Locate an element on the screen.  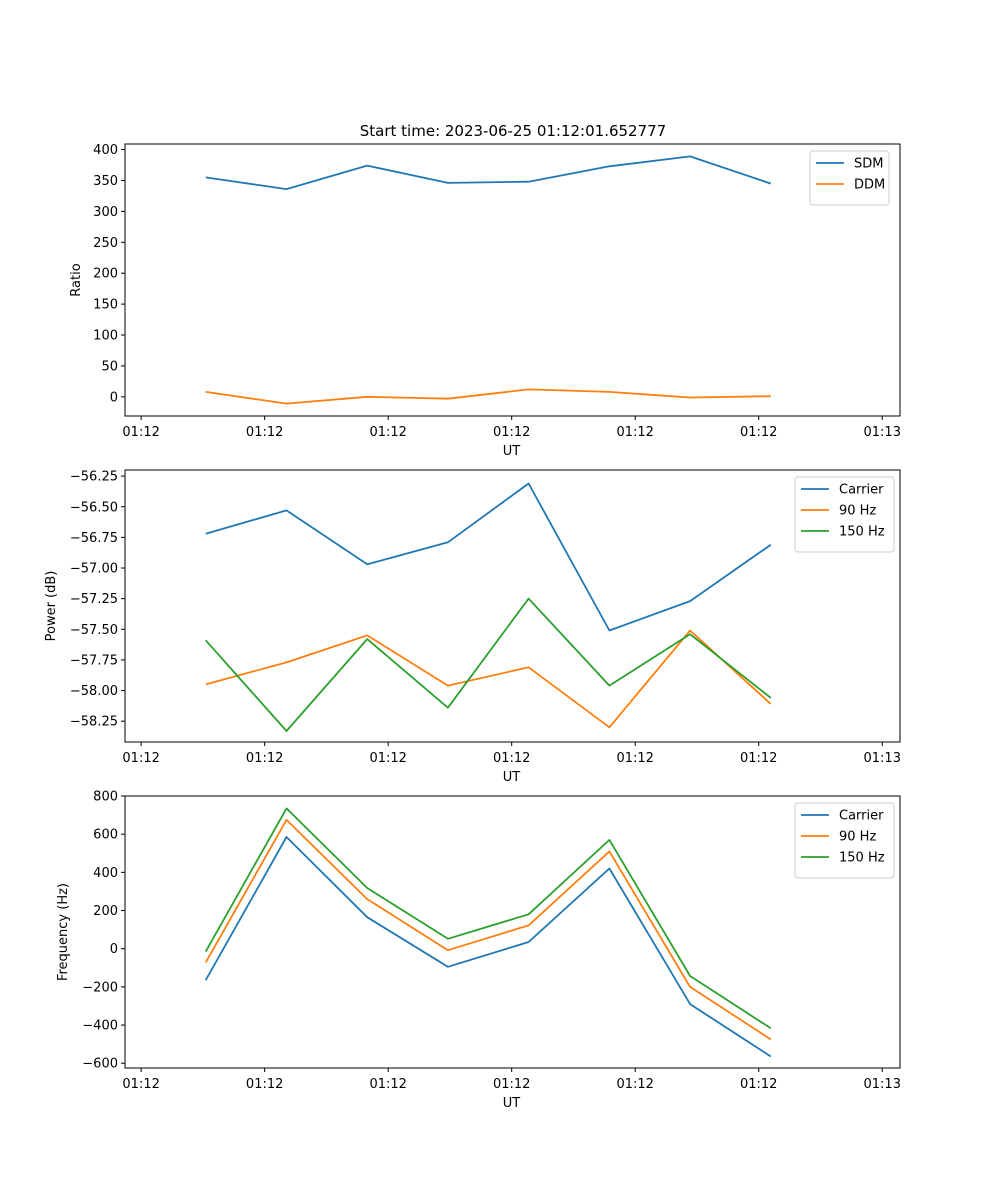
y-tick-label: −200 is located at coordinates (100, 987).